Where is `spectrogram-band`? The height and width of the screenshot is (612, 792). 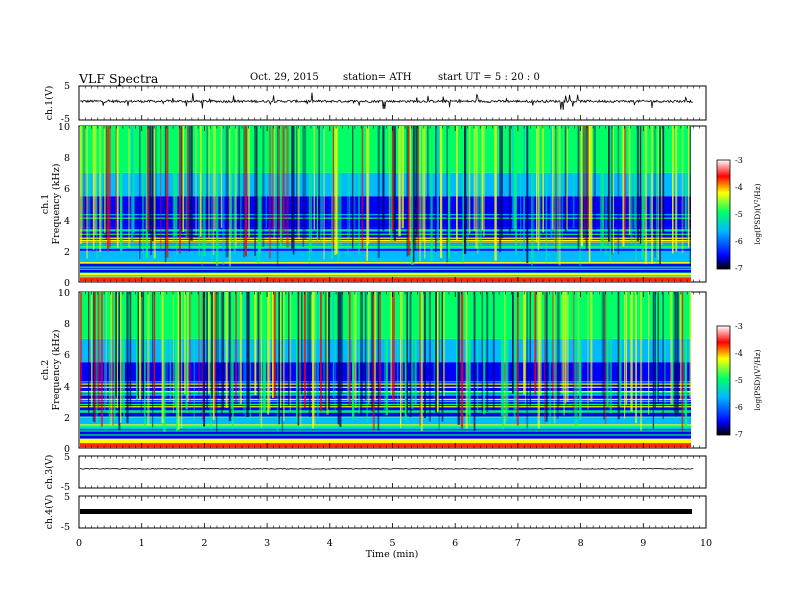 spectrogram-band is located at coordinates (385, 434).